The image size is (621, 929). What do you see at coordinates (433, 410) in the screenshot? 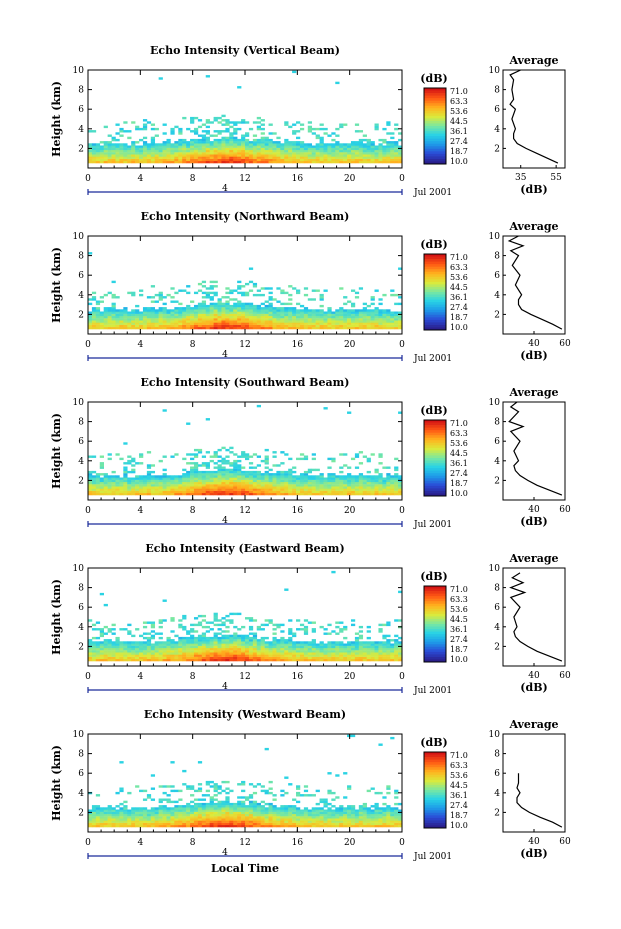
I see `colorbar-unit: (dB)` at bounding box center [433, 410].